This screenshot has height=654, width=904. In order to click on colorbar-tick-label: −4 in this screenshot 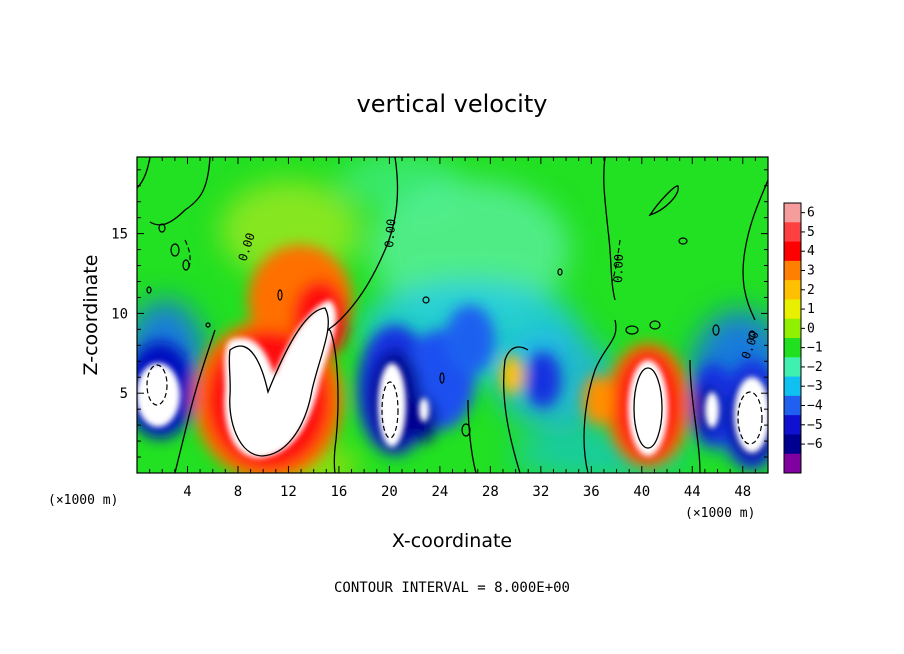, I will do `click(815, 406)`.